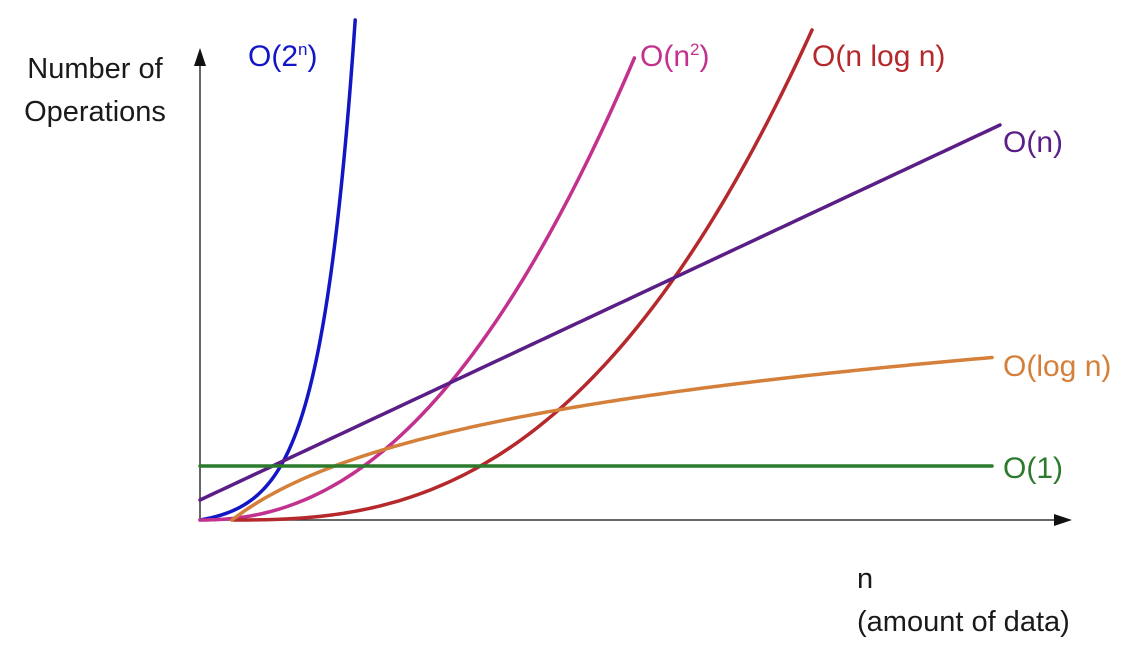 The image size is (1127, 649). What do you see at coordinates (95, 112) in the screenshot?
I see `y-axis-title-line-2: Operations` at bounding box center [95, 112].